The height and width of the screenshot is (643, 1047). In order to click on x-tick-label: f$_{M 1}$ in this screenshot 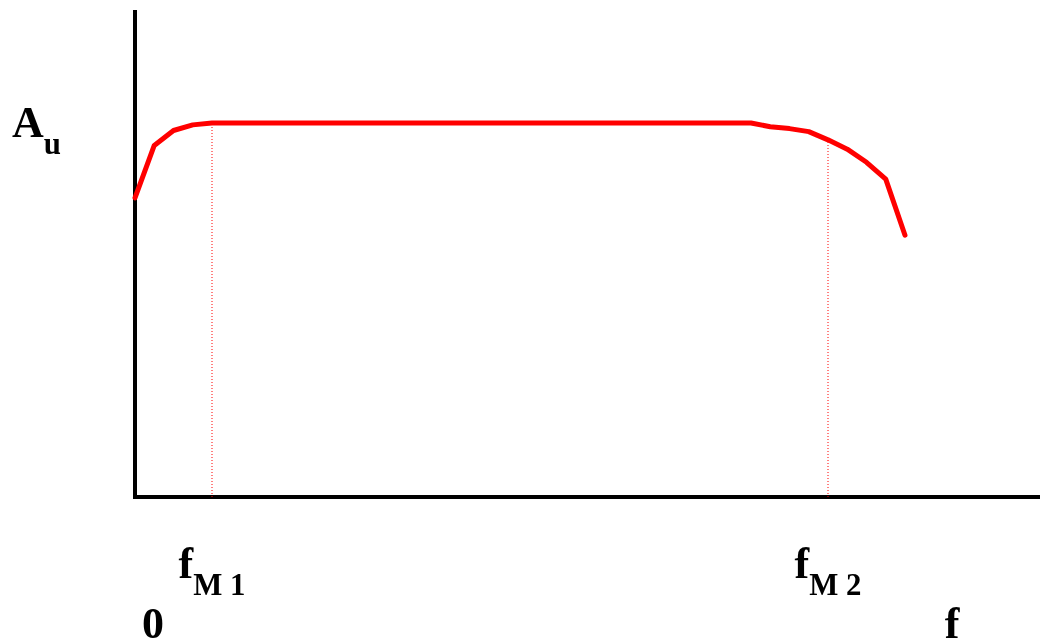, I will do `click(212, 570)`.